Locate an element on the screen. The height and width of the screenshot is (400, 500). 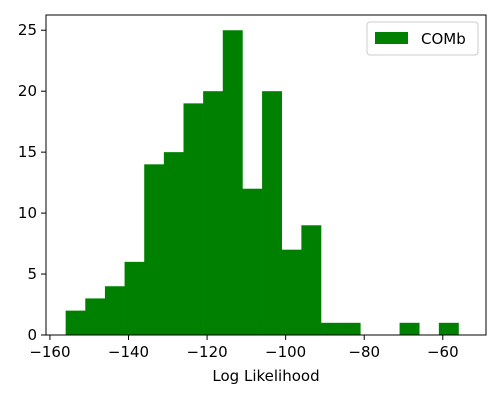
x-tick-label: −100 is located at coordinates (285, 352).